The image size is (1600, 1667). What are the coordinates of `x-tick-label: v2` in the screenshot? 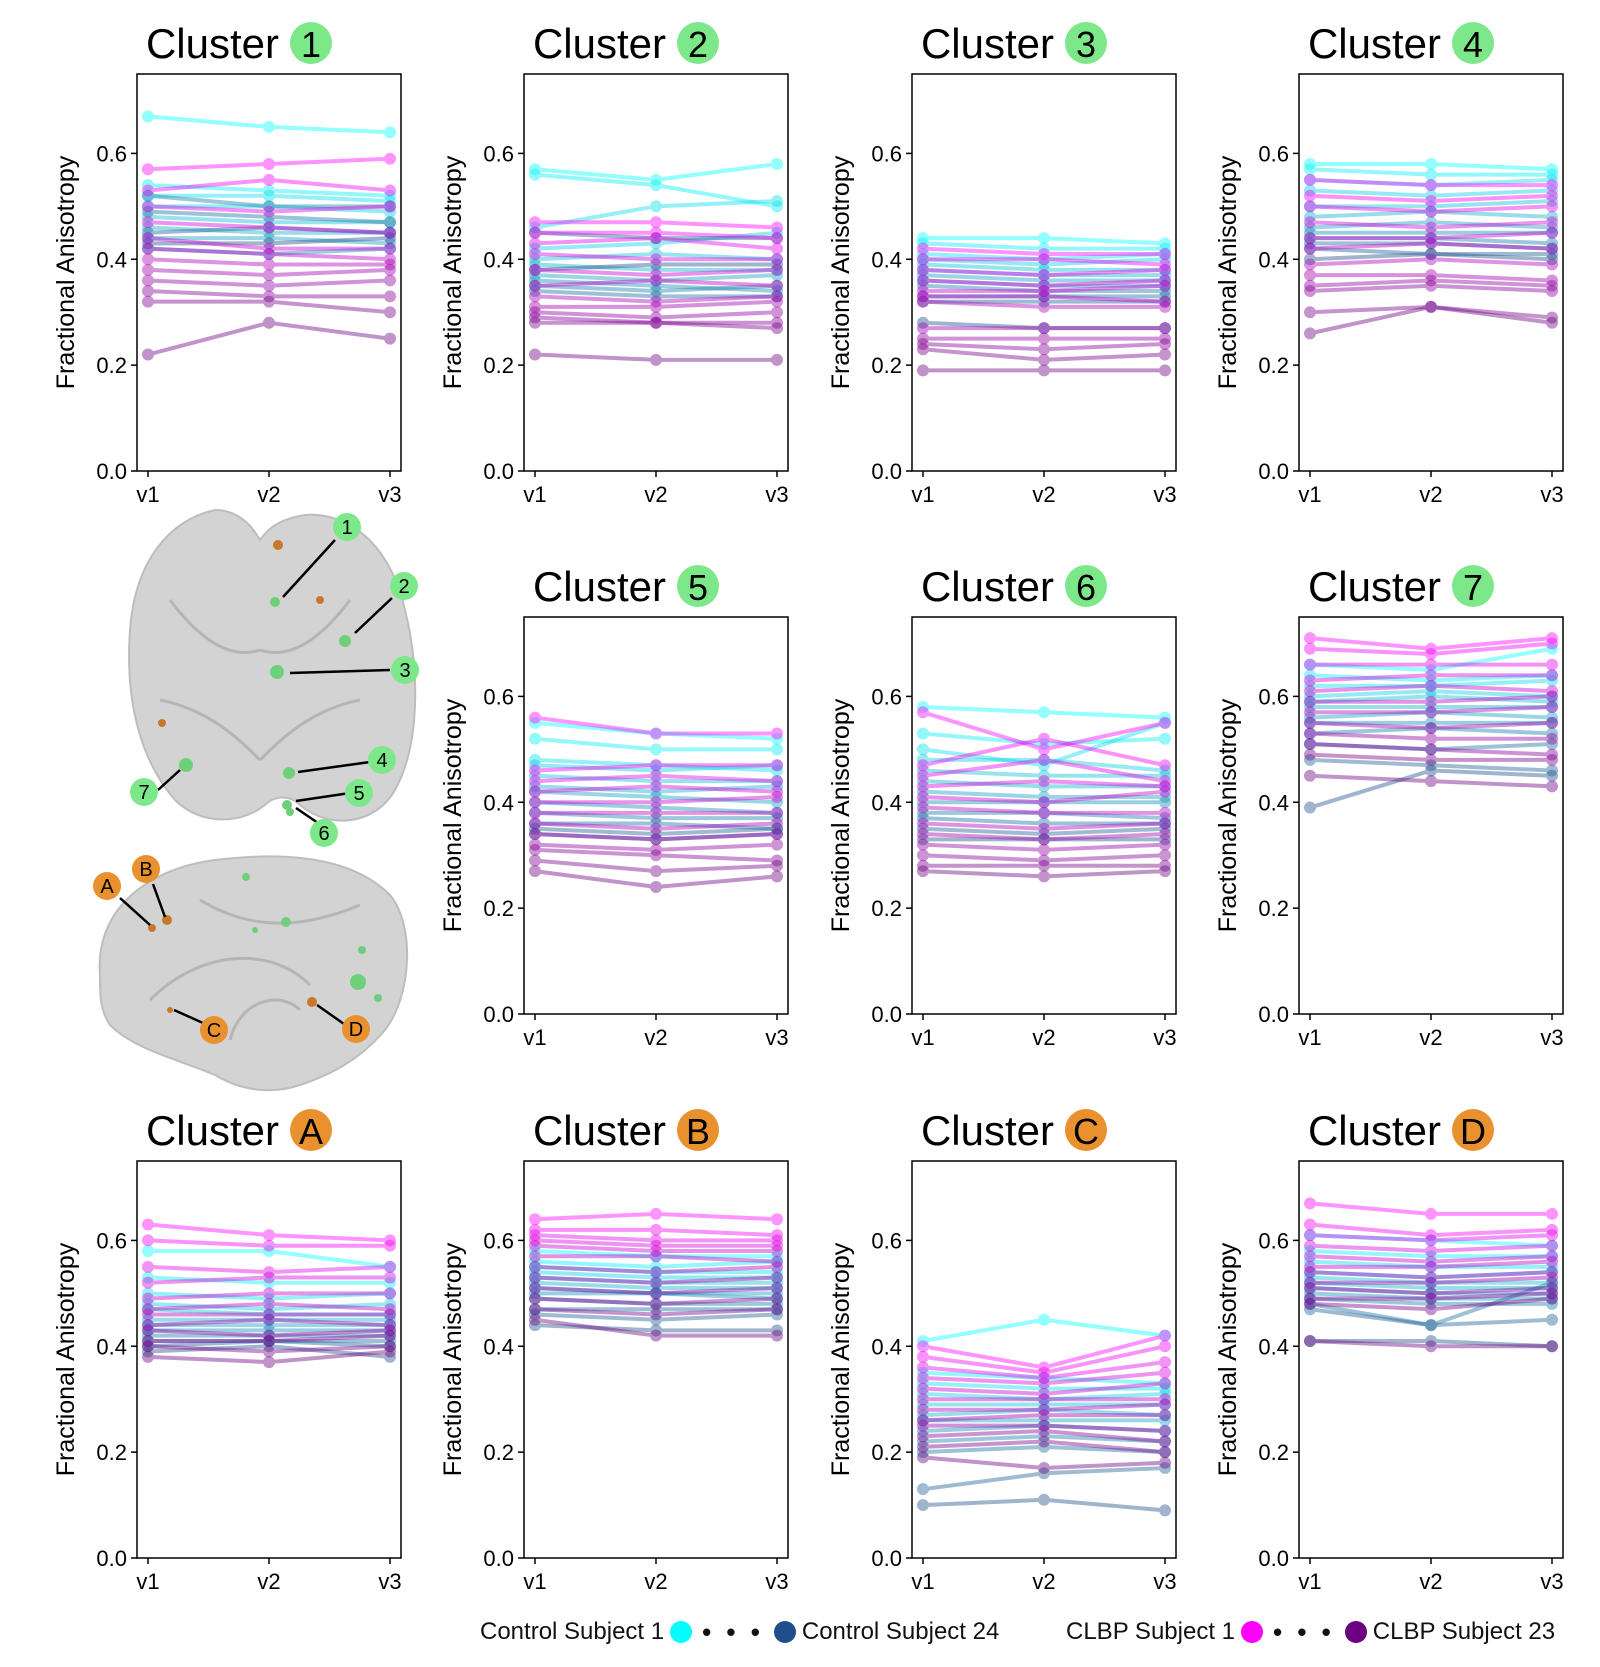 It's located at (655, 1581).